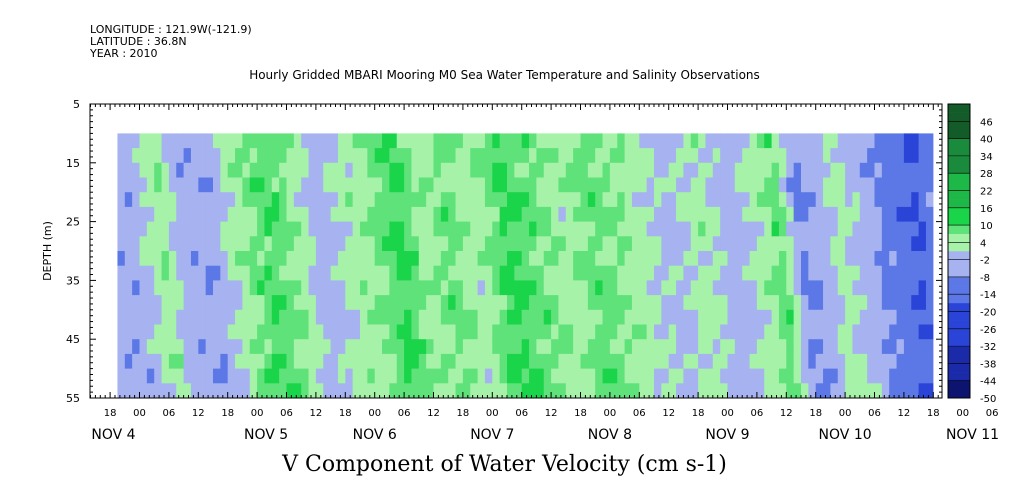 The width and height of the screenshot is (1009, 504). I want to click on x-hour-label: 06, so click(757, 413).